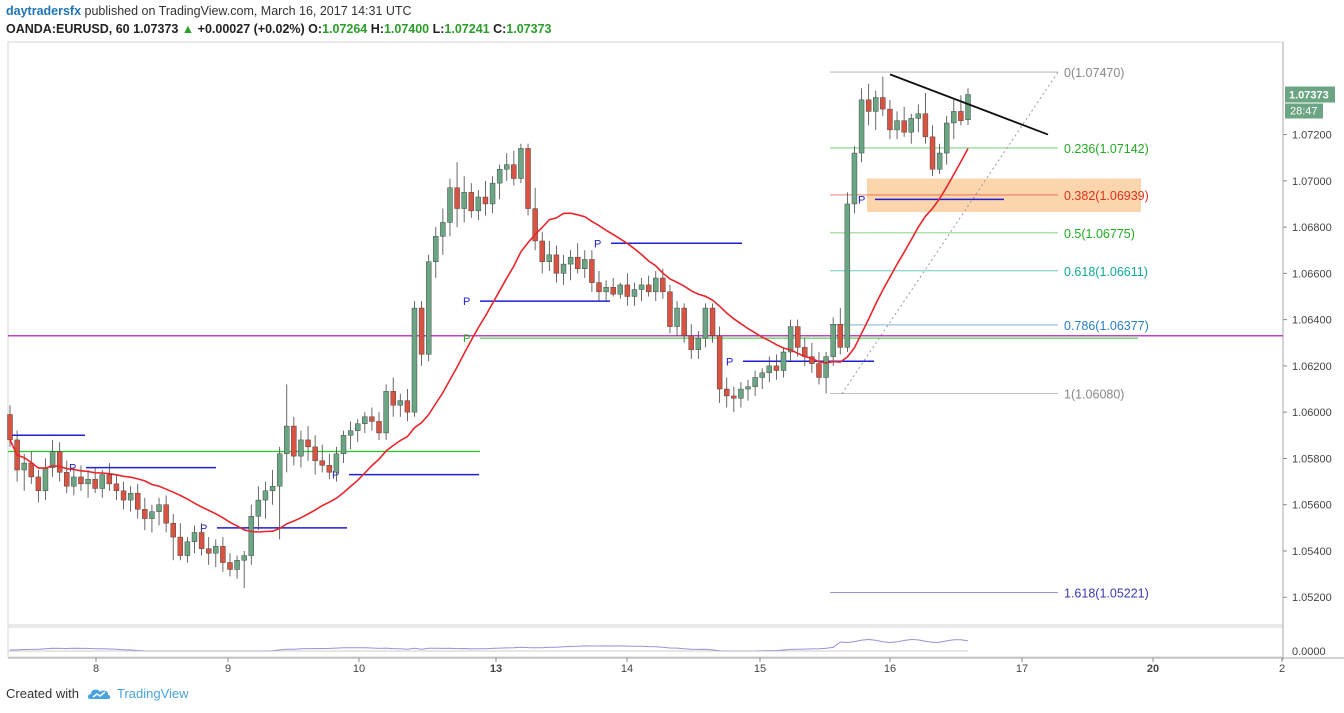 The image size is (1344, 713). What do you see at coordinates (1312, 459) in the screenshot?
I see `y-tick-label: 1.05800` at bounding box center [1312, 459].